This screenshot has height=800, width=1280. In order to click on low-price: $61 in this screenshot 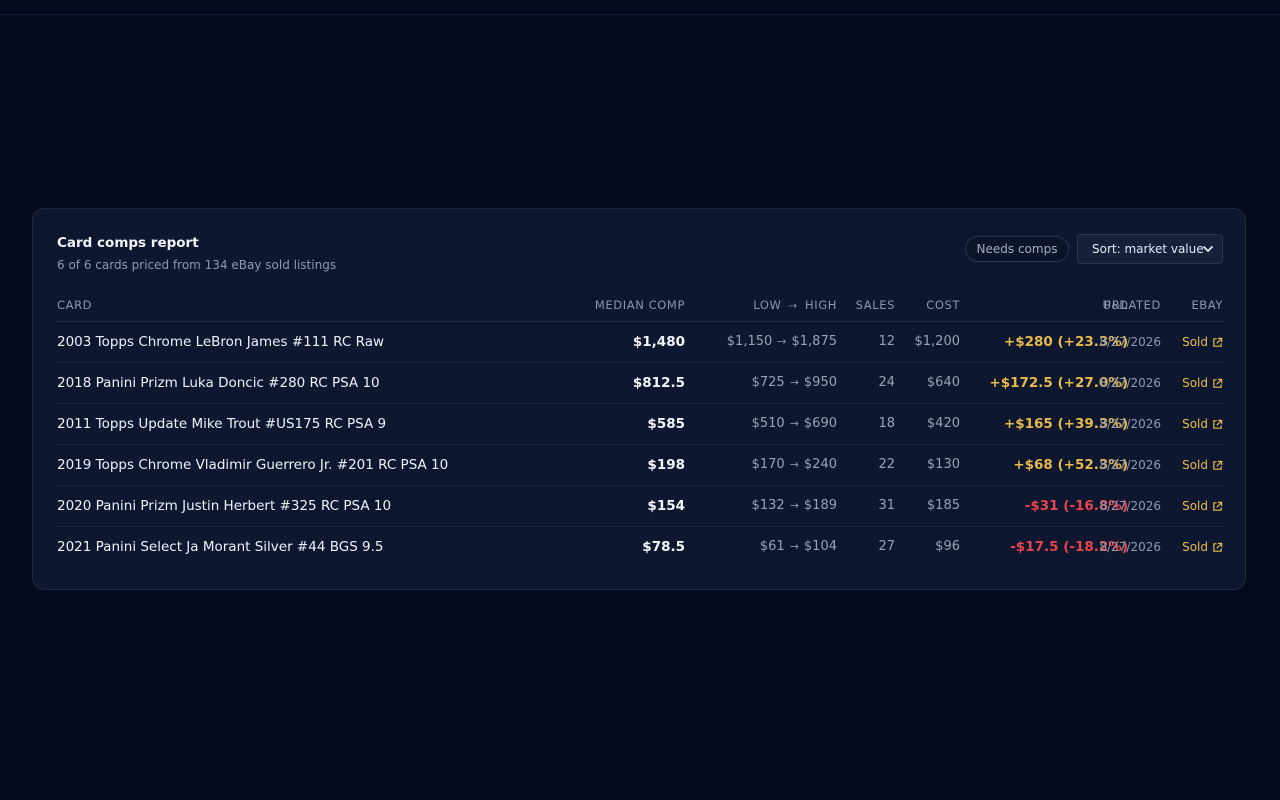, I will do `click(772, 546)`.